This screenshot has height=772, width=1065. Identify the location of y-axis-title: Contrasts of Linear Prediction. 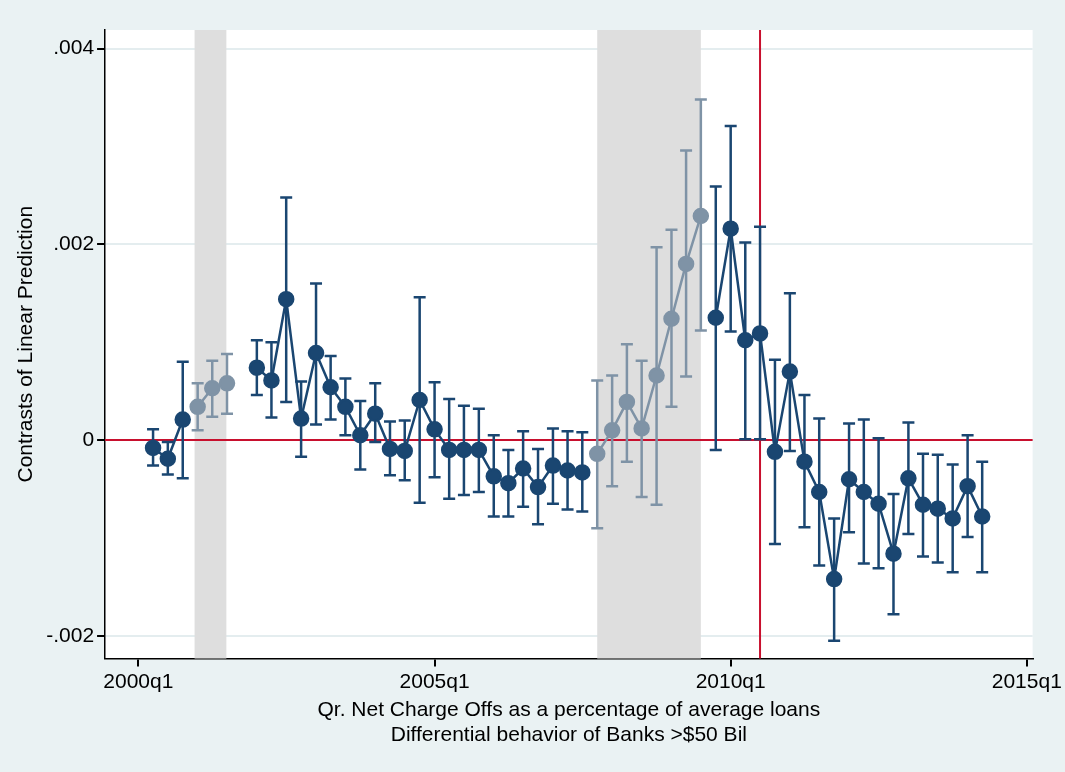
(25, 344).